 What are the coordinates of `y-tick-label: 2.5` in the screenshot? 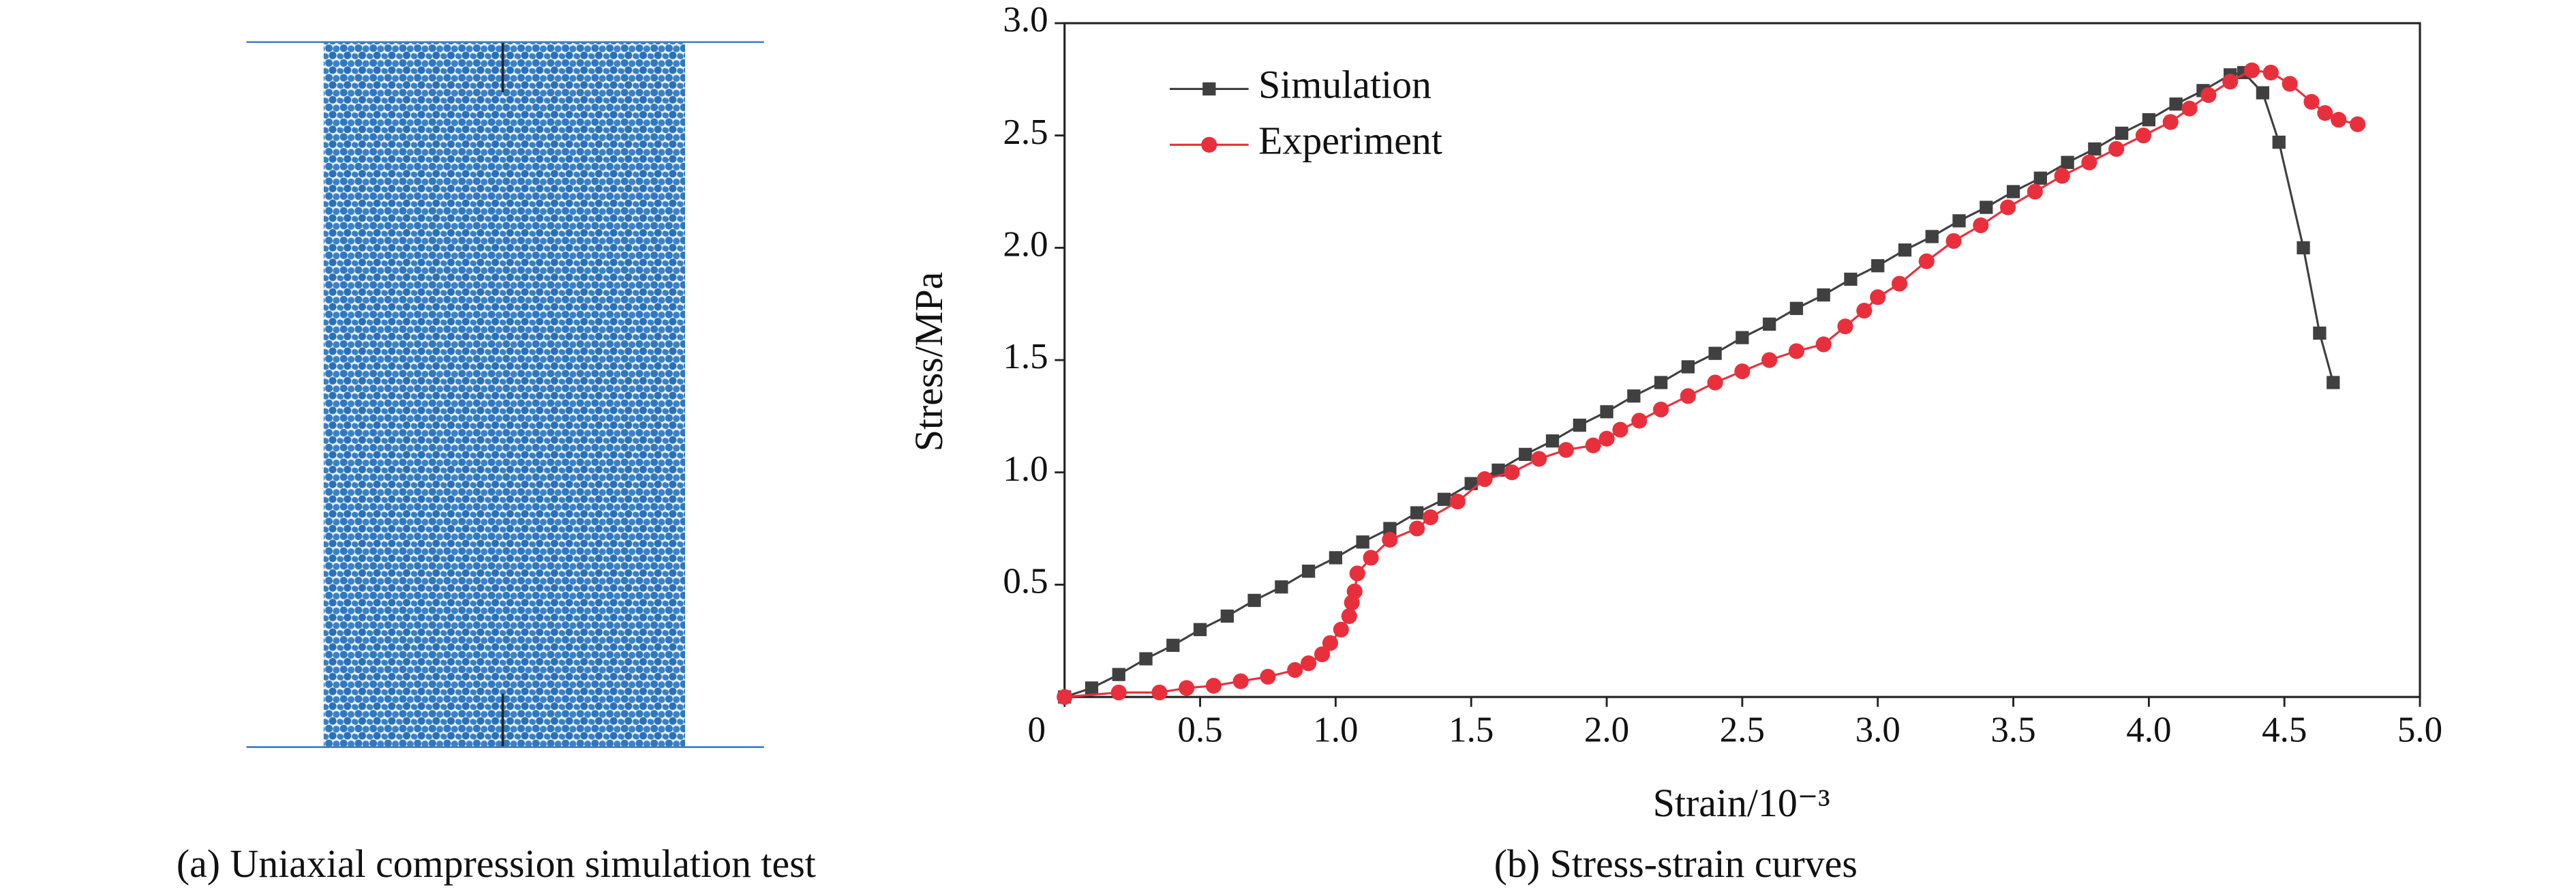 It's located at (1025, 132).